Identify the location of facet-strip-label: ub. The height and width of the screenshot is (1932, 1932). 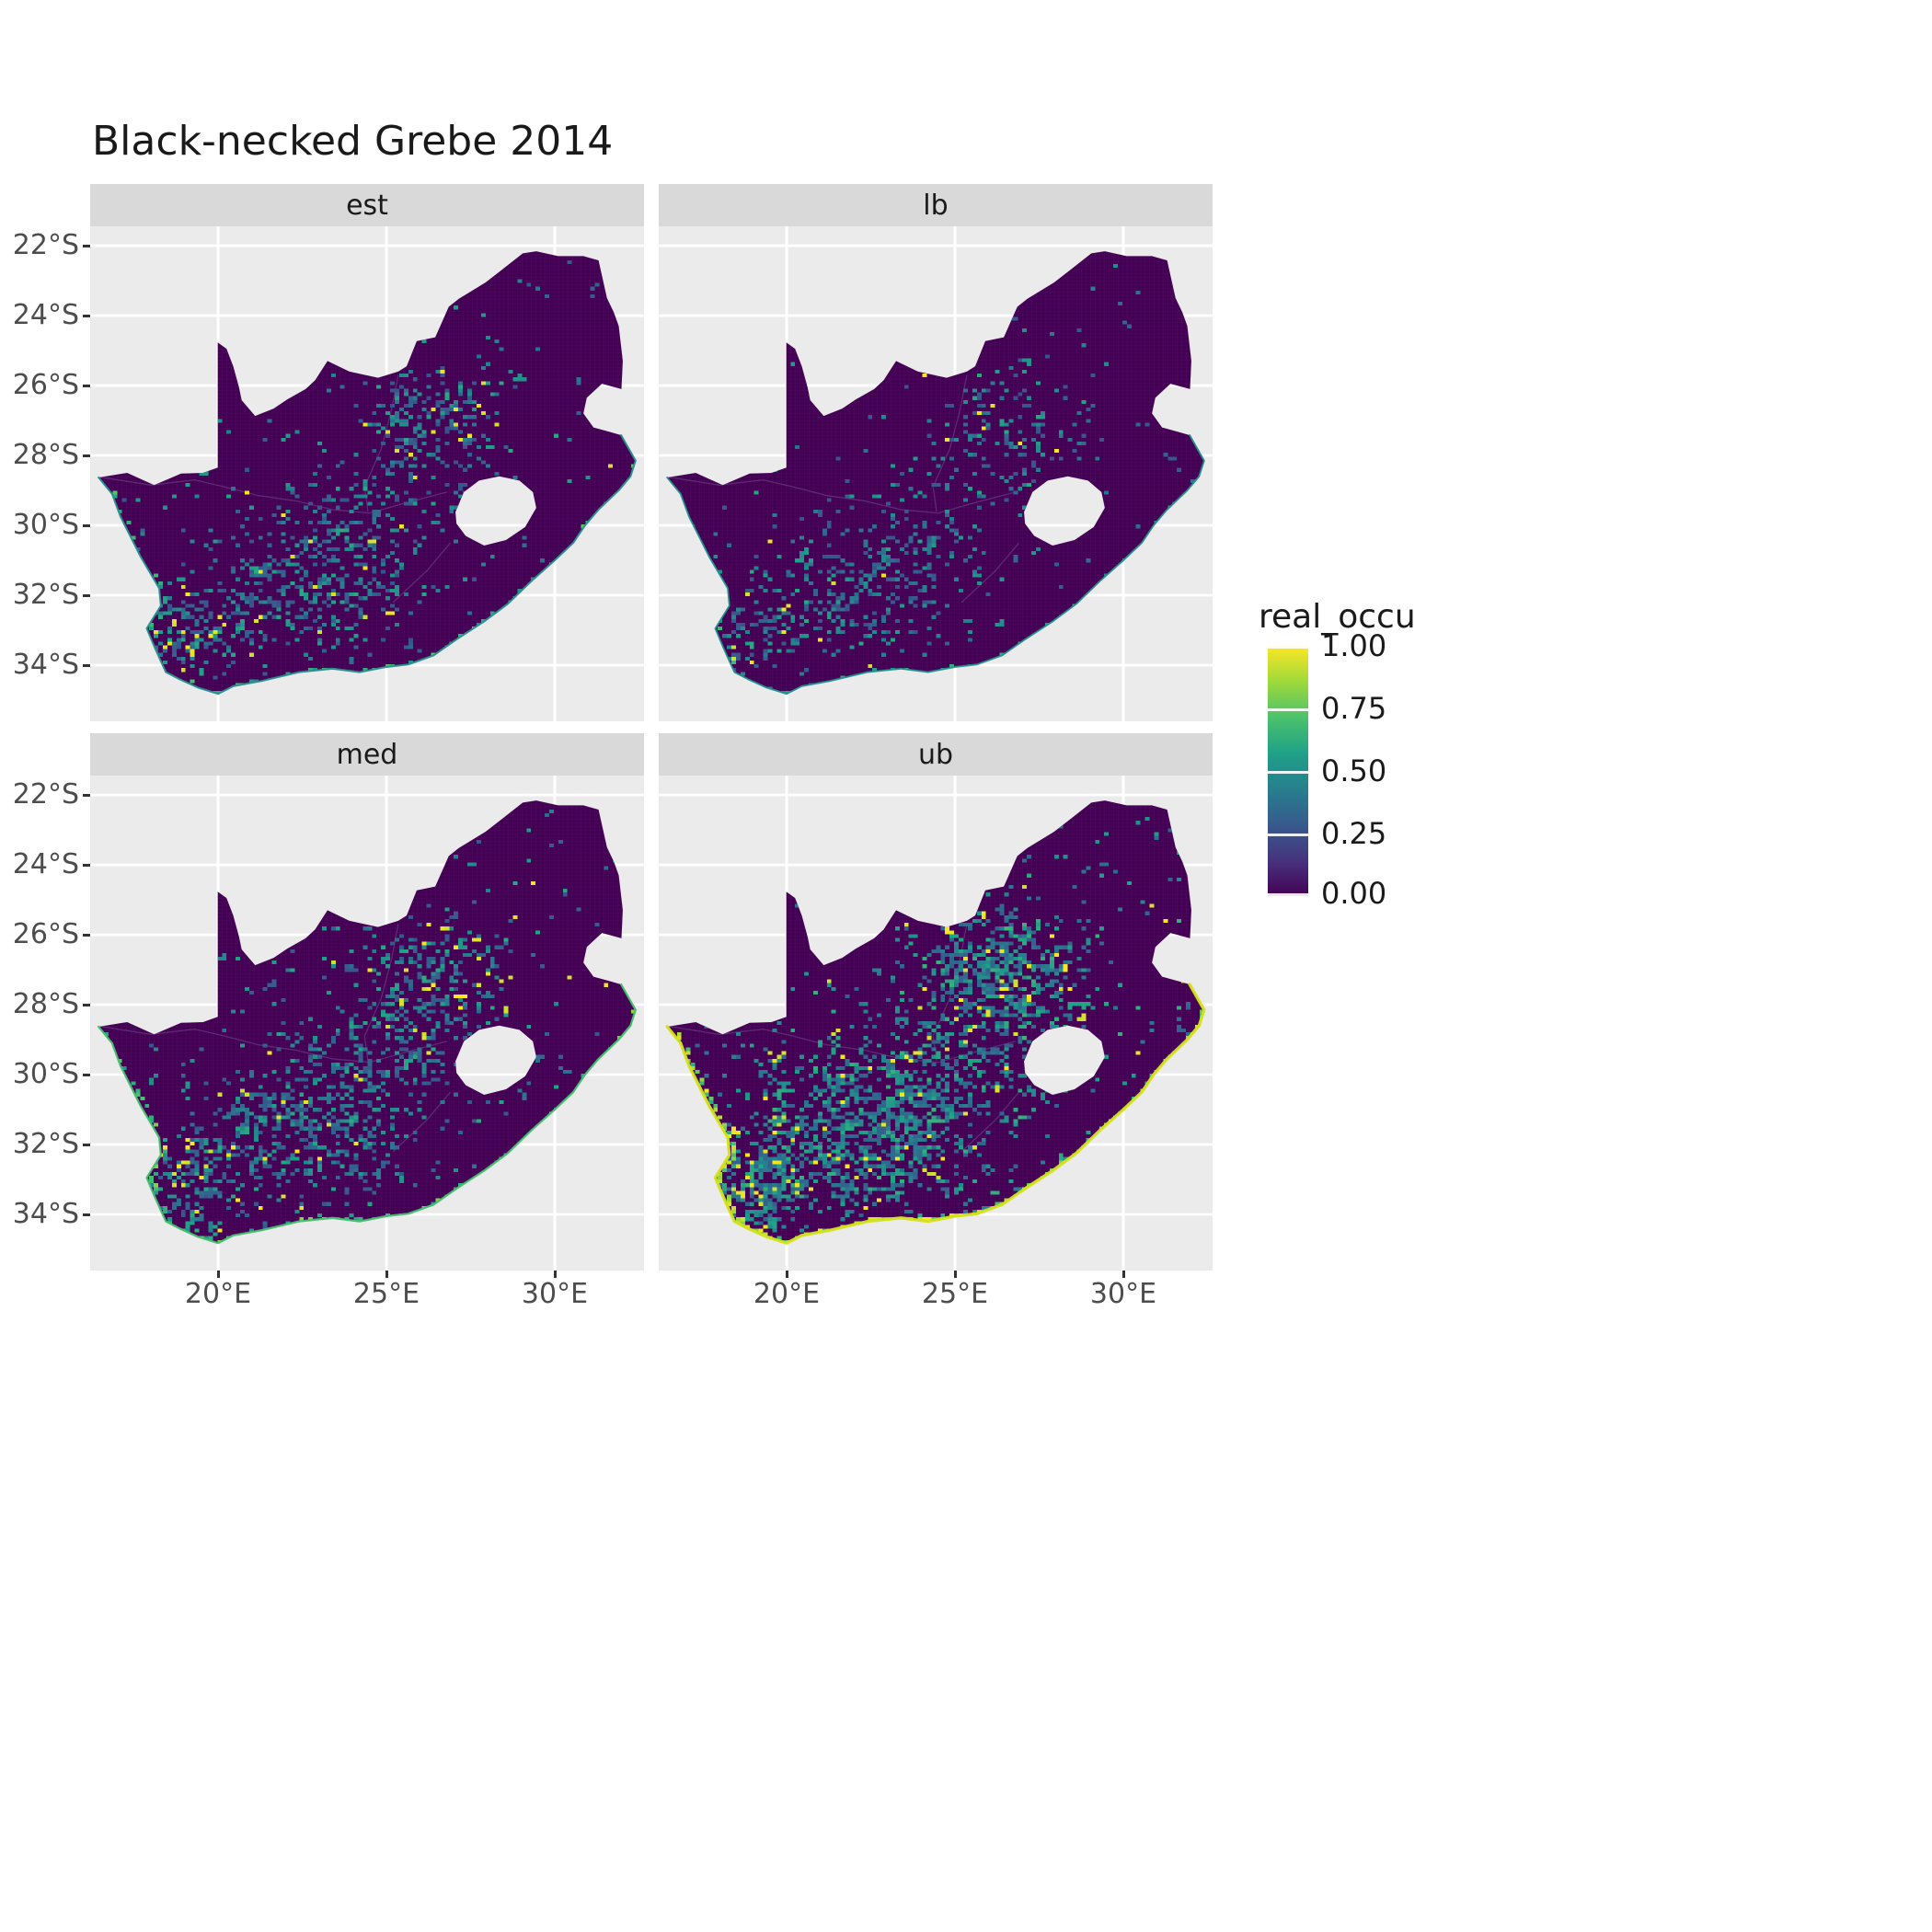
(935, 754).